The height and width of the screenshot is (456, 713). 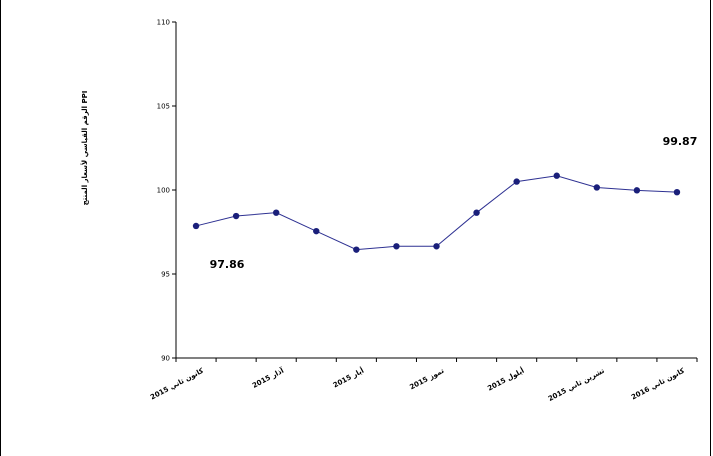 I want to click on x-tick-label: تموز 2015, so click(x=426, y=379).